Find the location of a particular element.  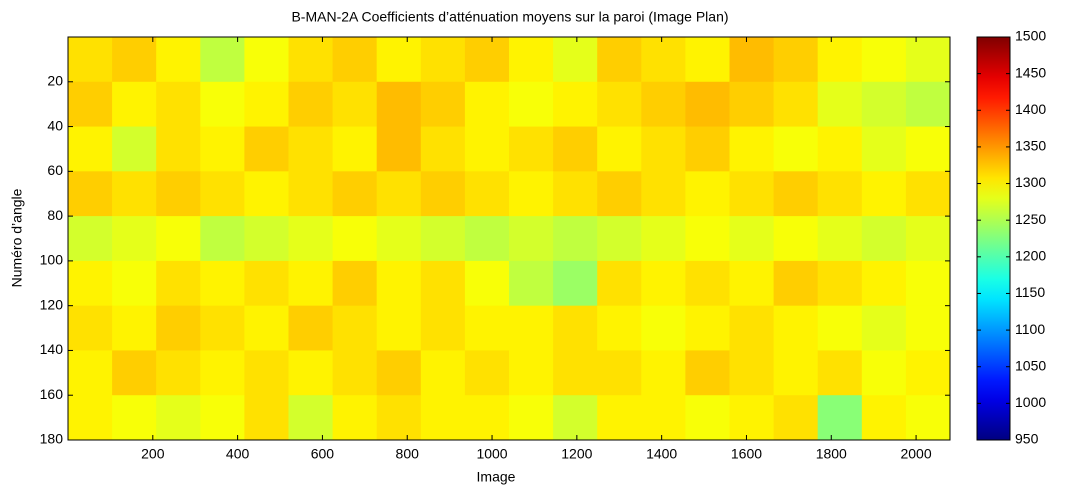

colorbar-tick-label: 1000 is located at coordinates (1030, 402).